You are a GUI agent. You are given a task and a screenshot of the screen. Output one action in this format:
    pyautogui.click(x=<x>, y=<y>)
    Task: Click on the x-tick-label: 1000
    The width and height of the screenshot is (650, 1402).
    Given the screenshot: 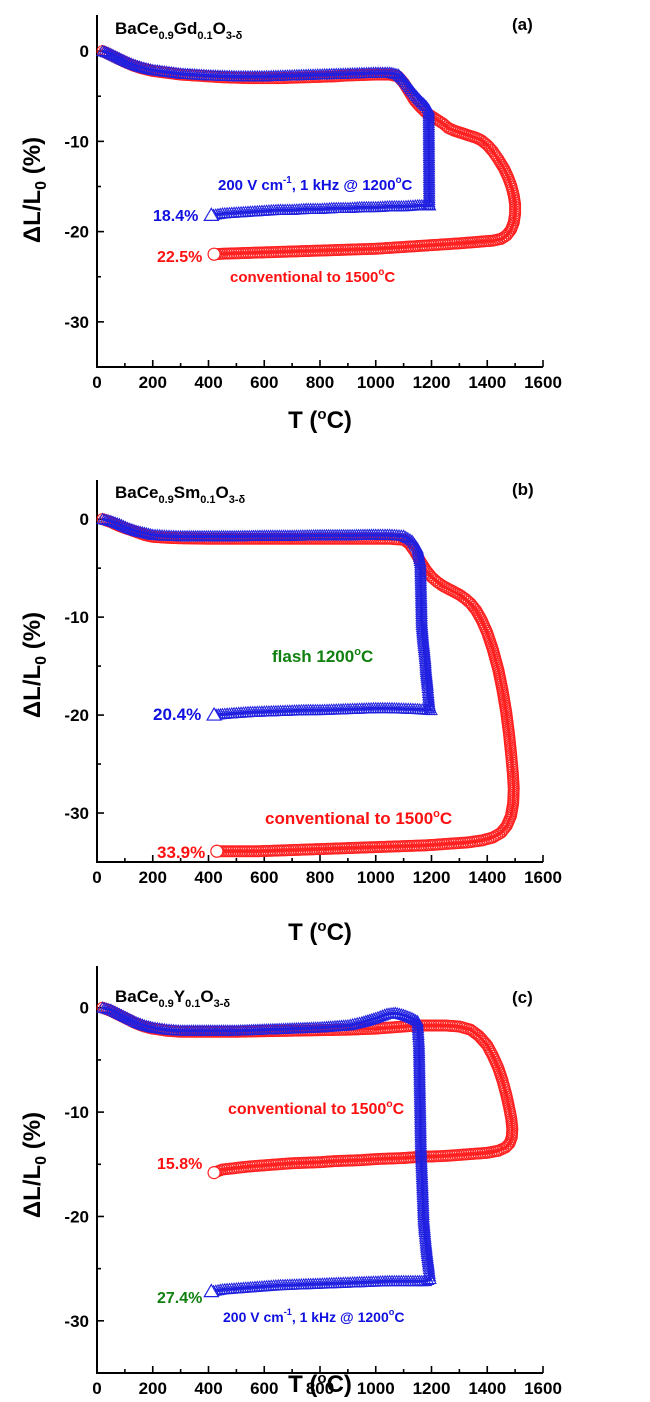 What is the action you would take?
    pyautogui.click(x=376, y=1388)
    